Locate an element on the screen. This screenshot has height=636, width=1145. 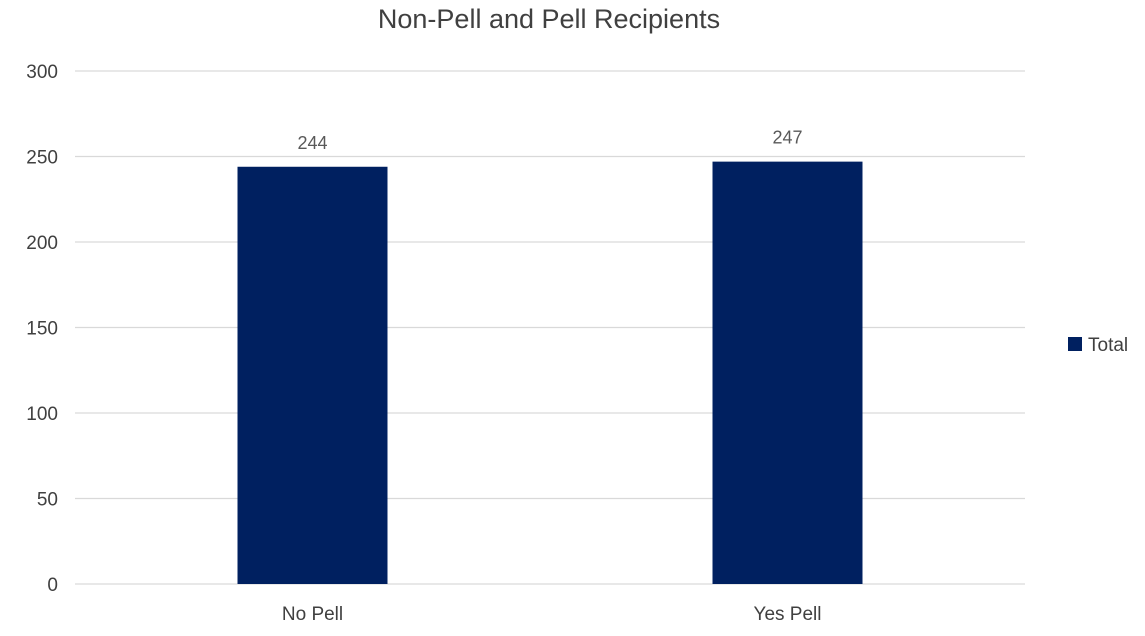
x-category-label-no-pell: No Pell is located at coordinates (312, 614).